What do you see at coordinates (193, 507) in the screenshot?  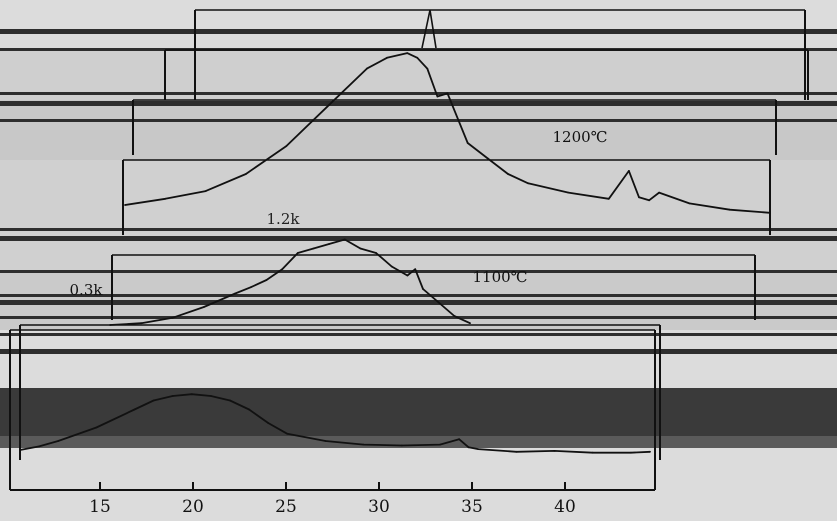 I see `x-tick-label-20: 20` at bounding box center [193, 507].